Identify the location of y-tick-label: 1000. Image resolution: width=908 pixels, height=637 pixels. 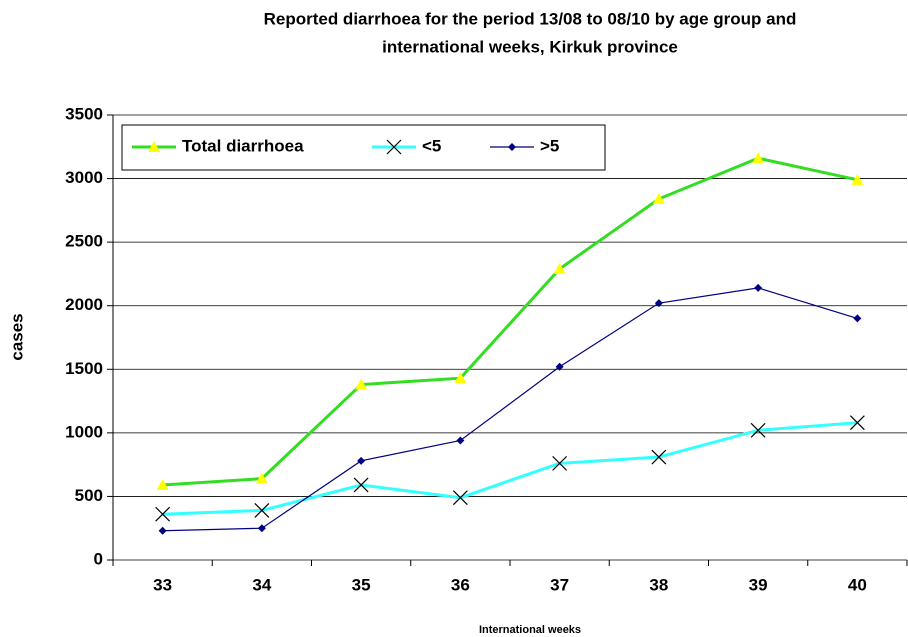
(84, 431).